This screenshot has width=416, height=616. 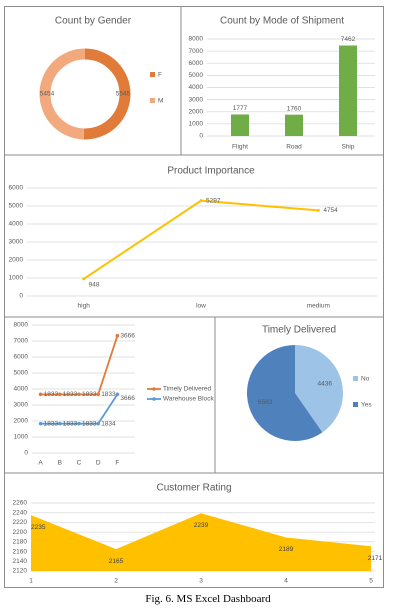 What do you see at coordinates (348, 90) in the screenshot?
I see `shipment-bar-ship` at bounding box center [348, 90].